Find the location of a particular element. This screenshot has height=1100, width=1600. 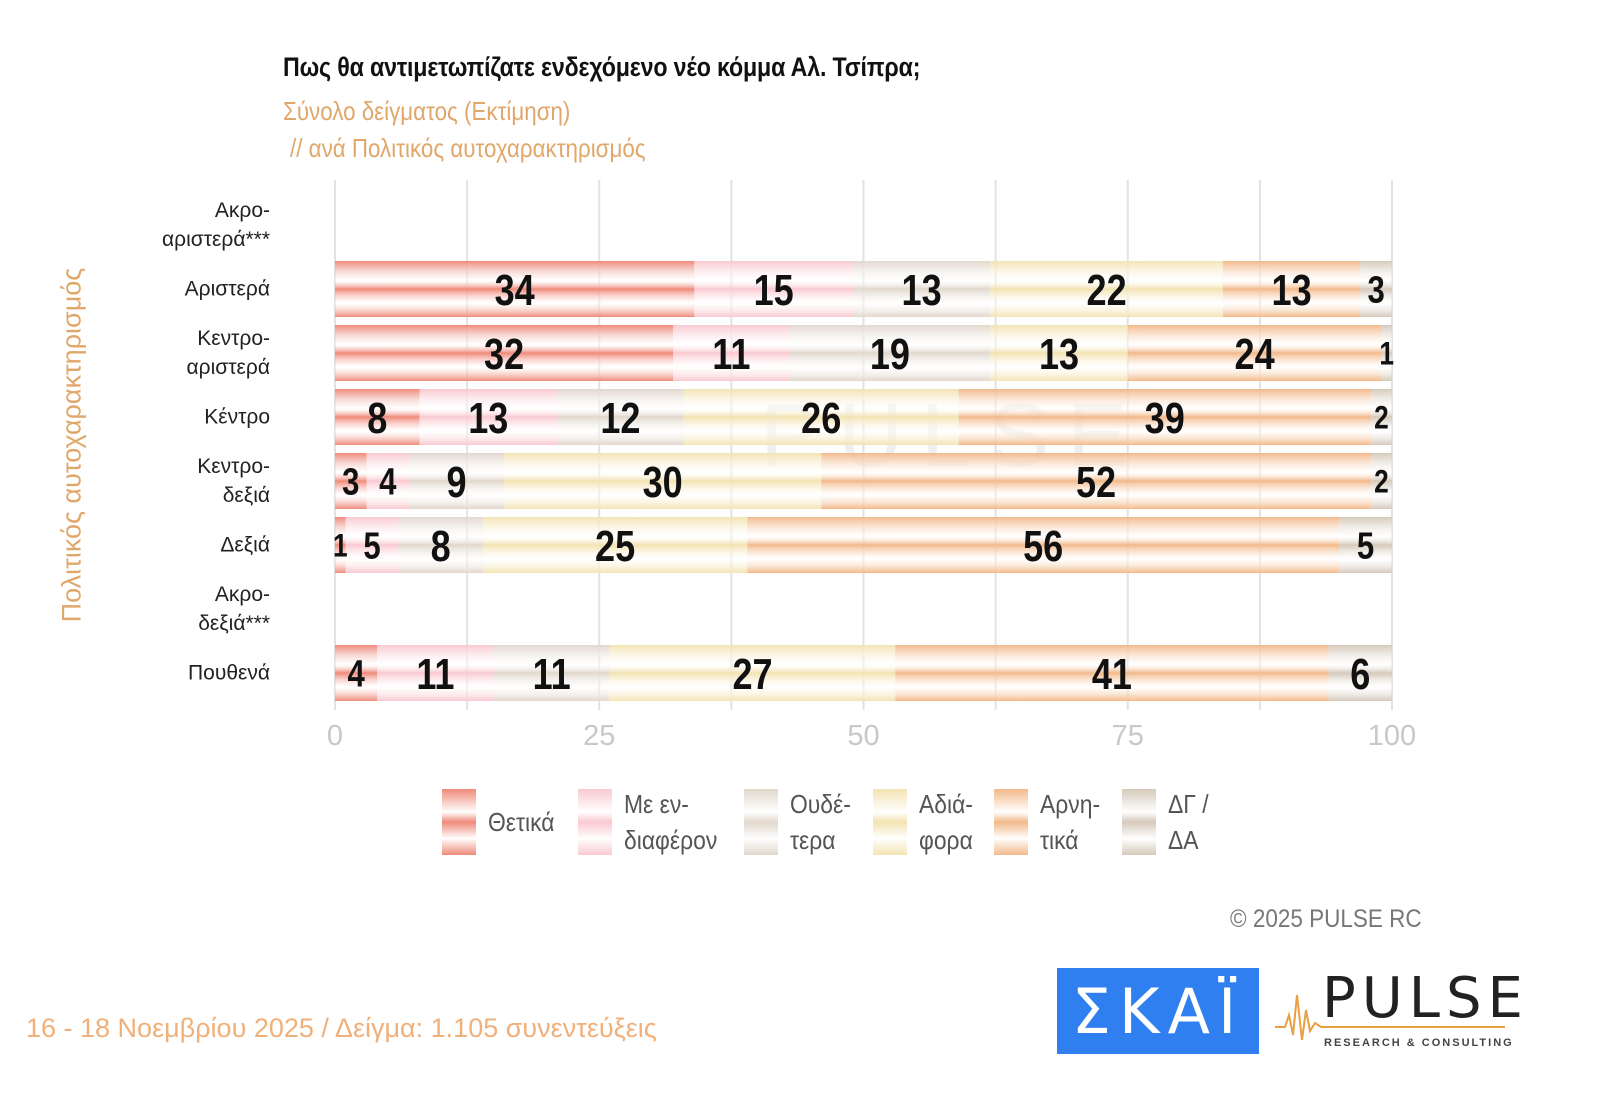

data-label: 1 is located at coordinates (340, 546).